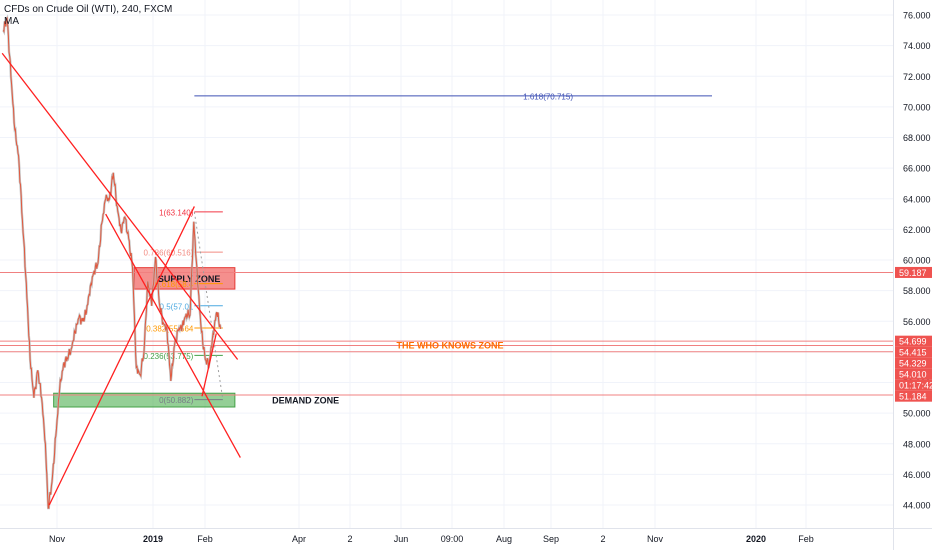 The image size is (932, 555). I want to click on time-axis-tick-label: Sep, so click(551, 539).